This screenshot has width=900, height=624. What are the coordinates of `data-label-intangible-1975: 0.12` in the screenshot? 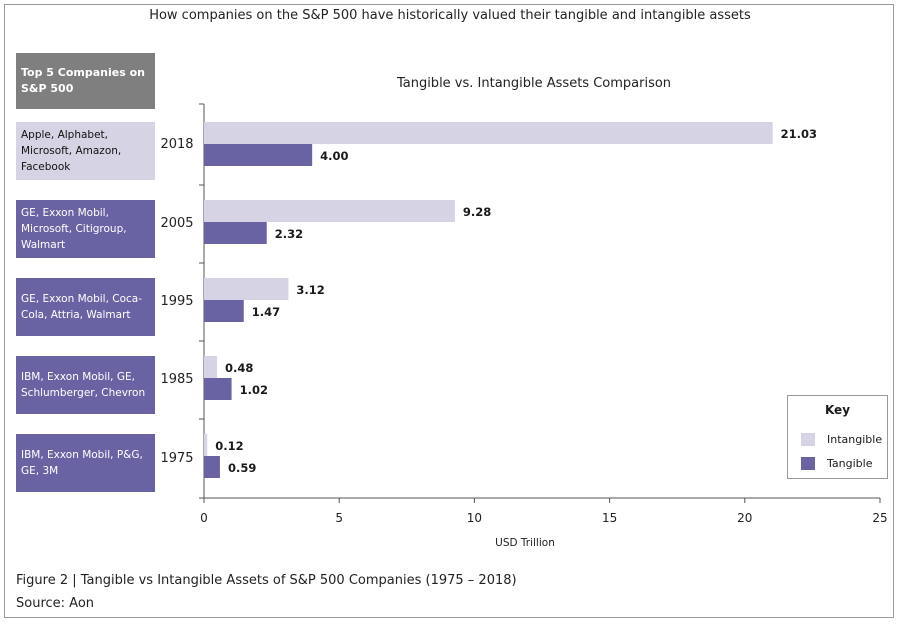 It's located at (229, 446).